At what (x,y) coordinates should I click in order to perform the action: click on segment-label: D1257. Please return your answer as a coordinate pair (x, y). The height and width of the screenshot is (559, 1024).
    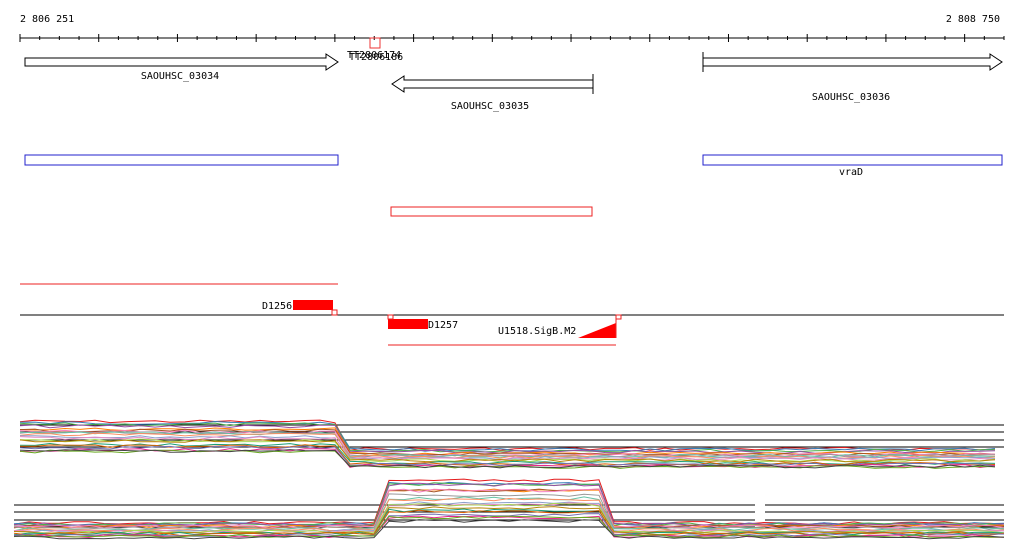
    Looking at the image, I should click on (443, 325).